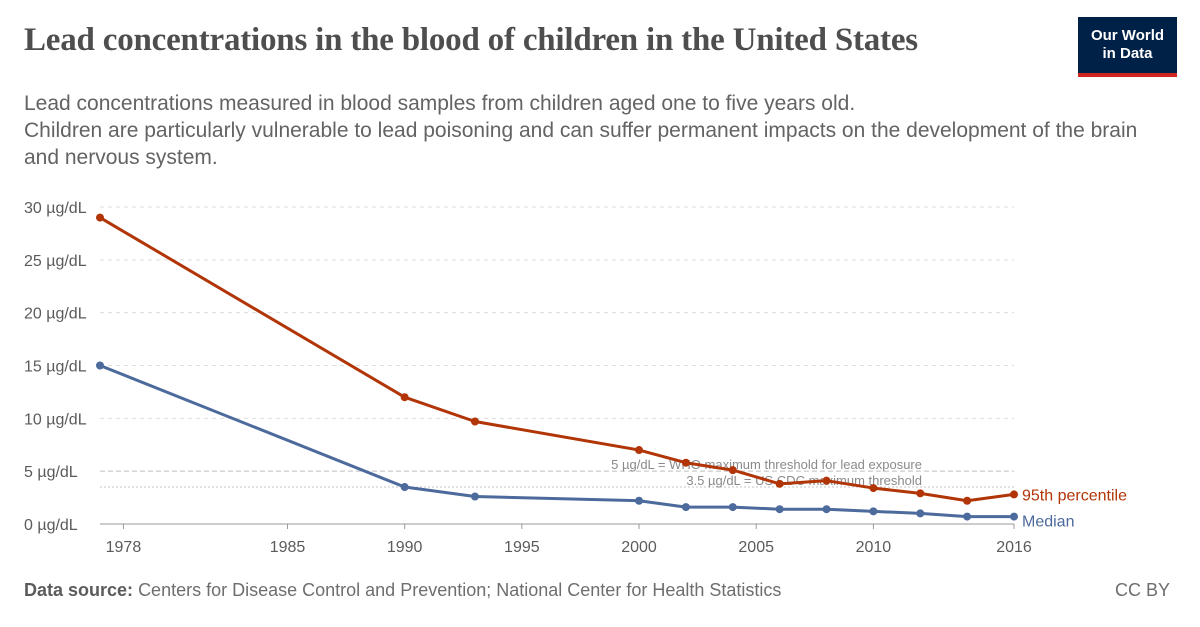 This screenshot has height=627, width=1200. I want to click on x-tick-label: 2000, so click(639, 547).